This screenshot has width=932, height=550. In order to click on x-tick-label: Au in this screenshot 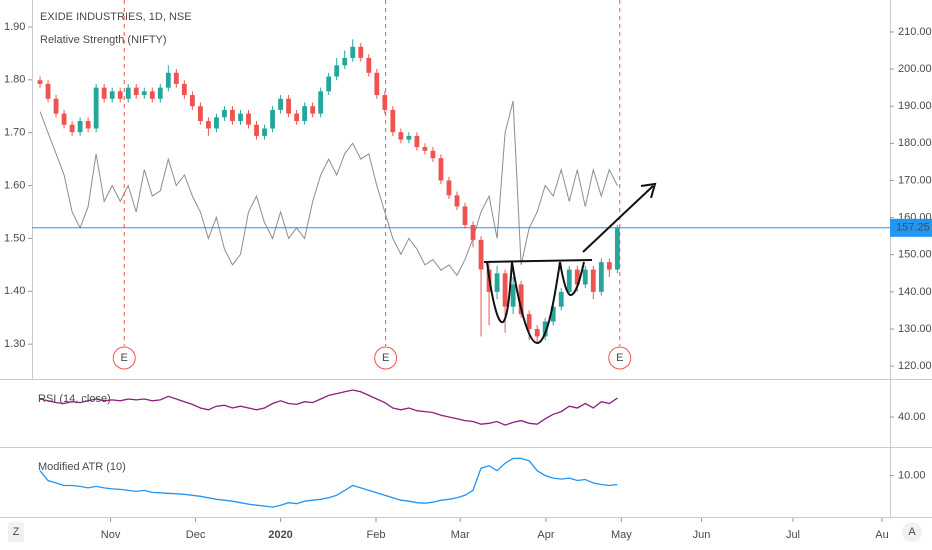, I will do `click(881, 535)`.